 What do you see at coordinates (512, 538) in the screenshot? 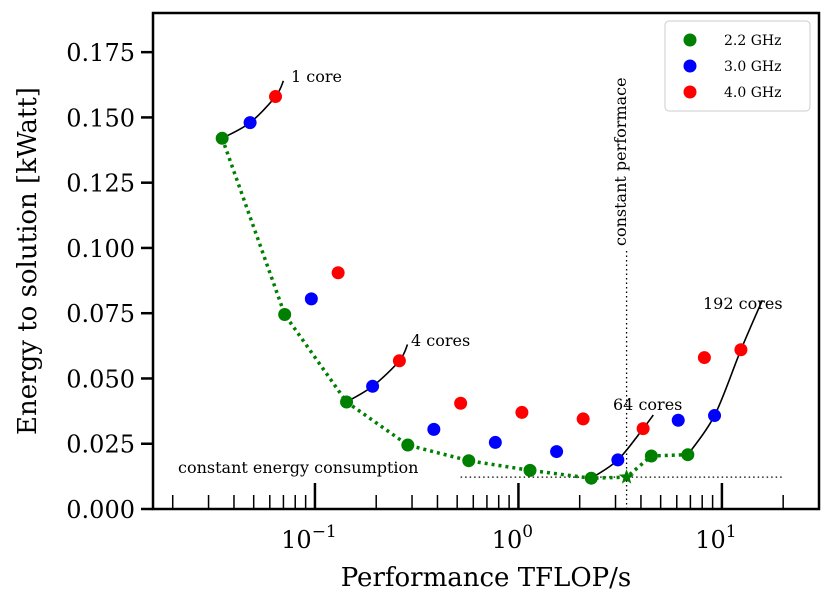
I see `x-tick-label: 10⁰` at bounding box center [512, 538].